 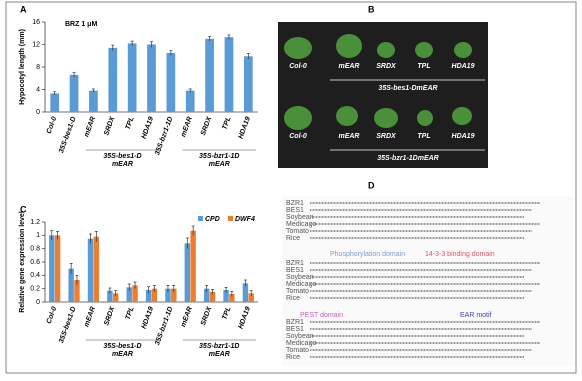 What do you see at coordinates (367, 254) in the screenshot?
I see `domain-label: Phosphorylation domain` at bounding box center [367, 254].